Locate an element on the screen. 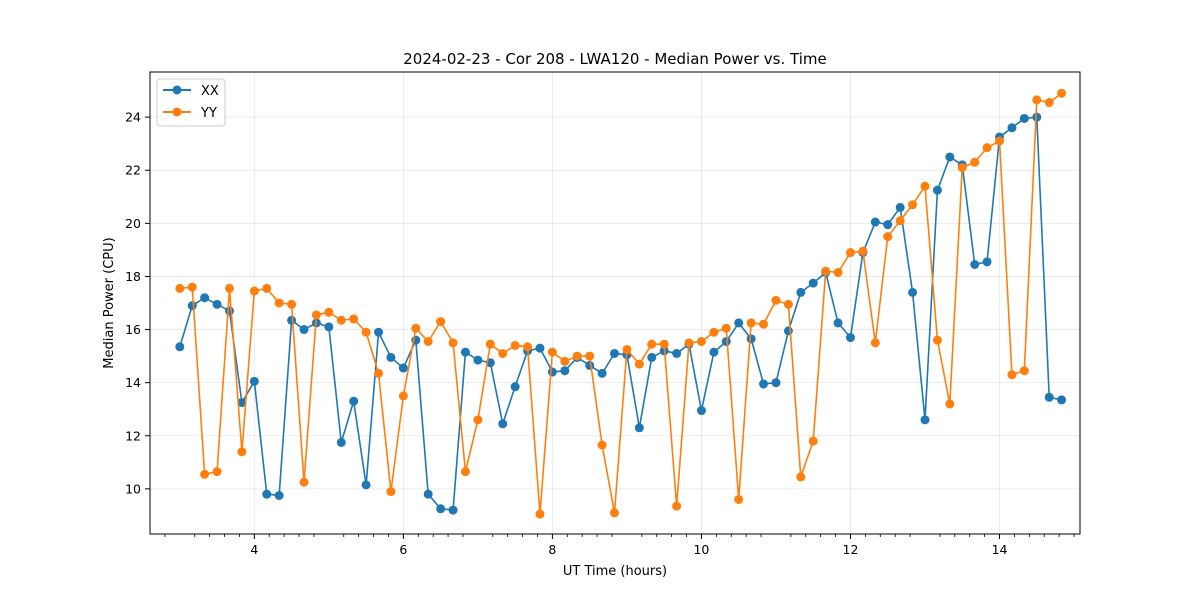 The image size is (1200, 600). x-tick-label: 4 is located at coordinates (254, 549).